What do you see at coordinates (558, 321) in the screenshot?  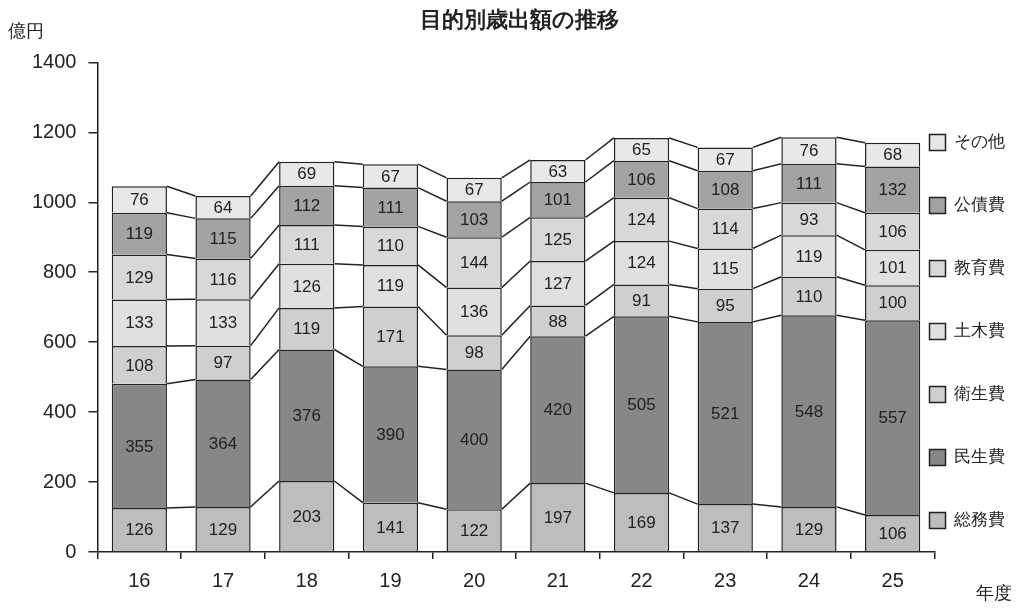 I see `data-label: 88` at bounding box center [558, 321].